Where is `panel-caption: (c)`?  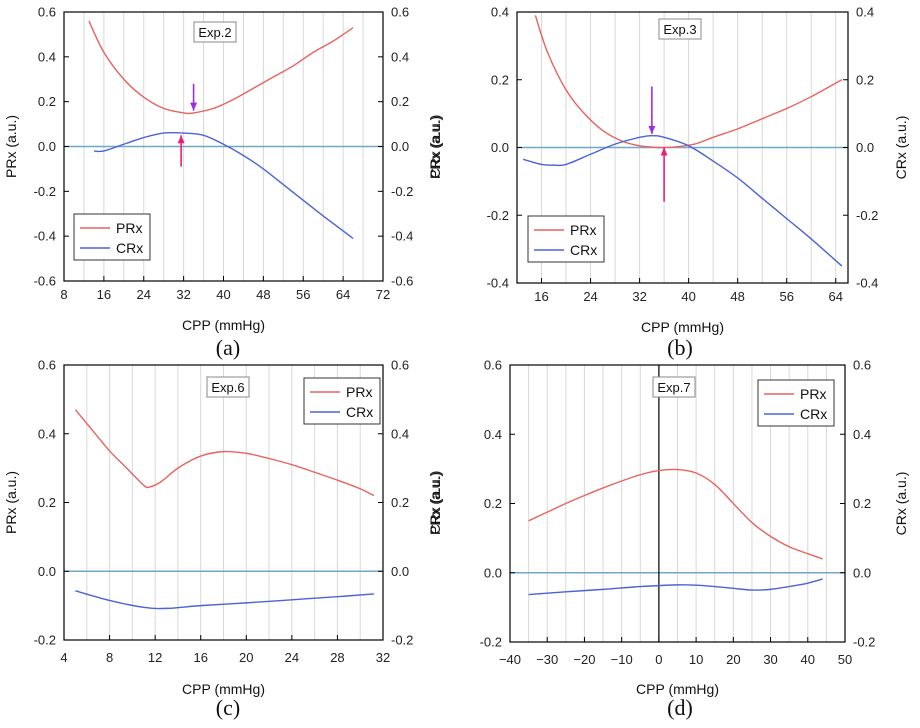 panel-caption: (c) is located at coordinates (228, 707).